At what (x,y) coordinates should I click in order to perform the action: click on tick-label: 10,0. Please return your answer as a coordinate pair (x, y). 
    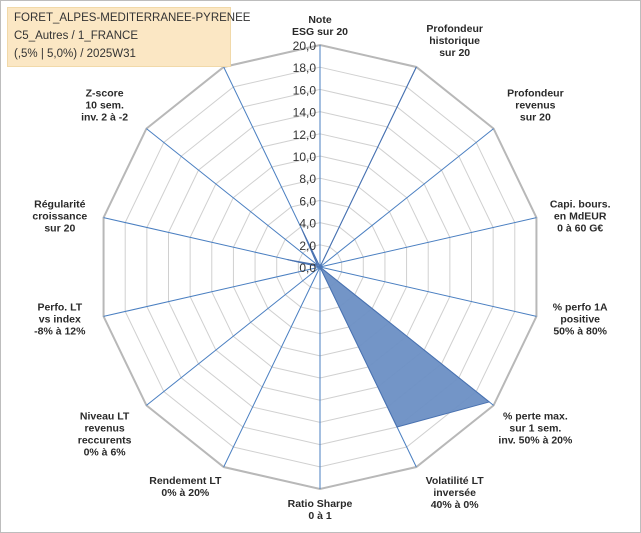
    Looking at the image, I should click on (305, 157).